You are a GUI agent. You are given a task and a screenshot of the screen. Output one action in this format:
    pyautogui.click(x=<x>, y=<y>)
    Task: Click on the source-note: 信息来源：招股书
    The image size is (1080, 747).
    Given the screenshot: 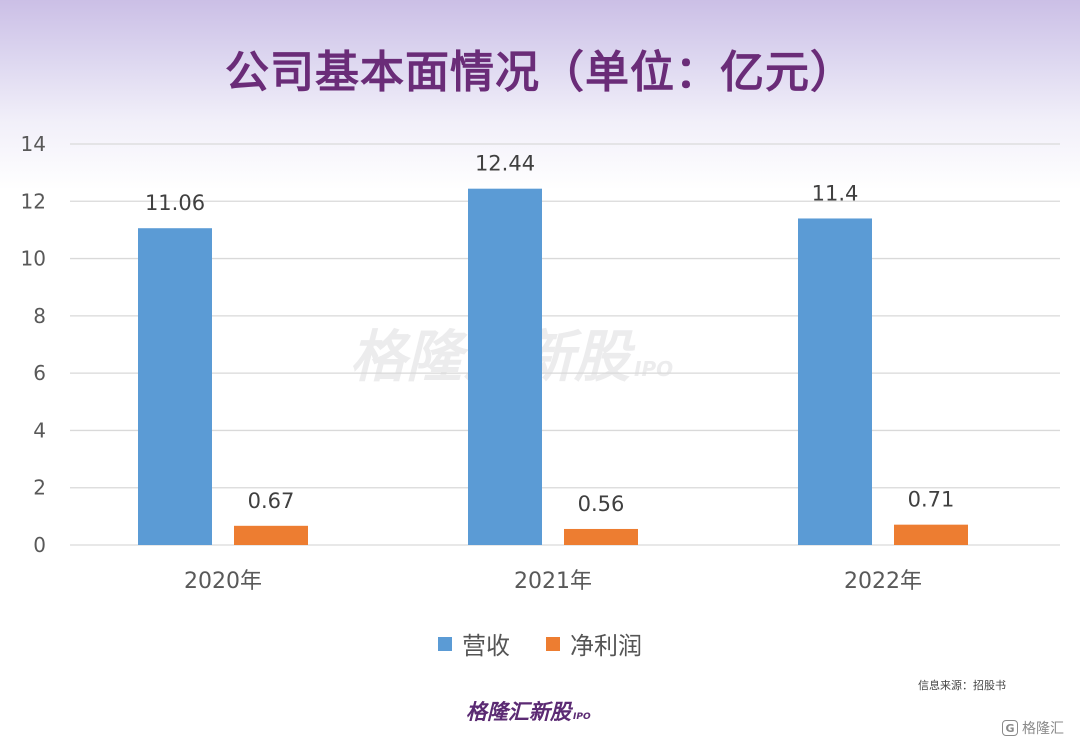 What is the action you would take?
    pyautogui.click(x=962, y=685)
    